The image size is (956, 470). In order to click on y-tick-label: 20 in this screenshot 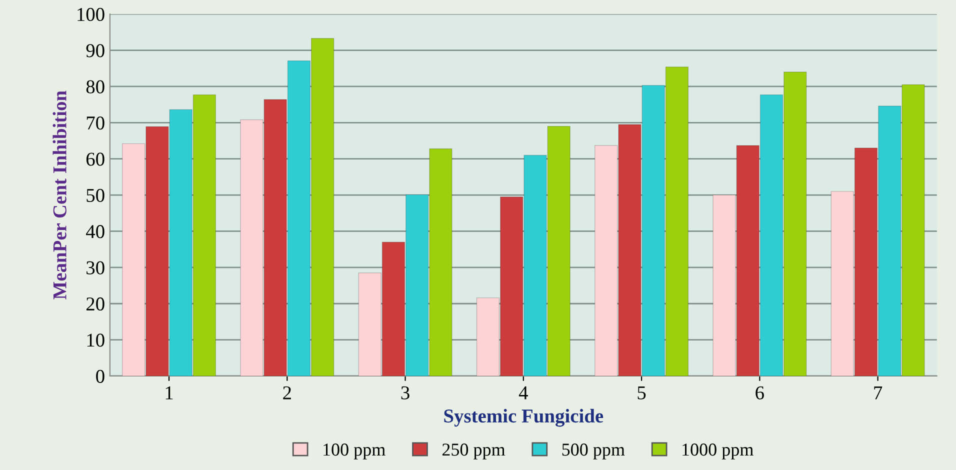, I will do `click(95, 304)`.